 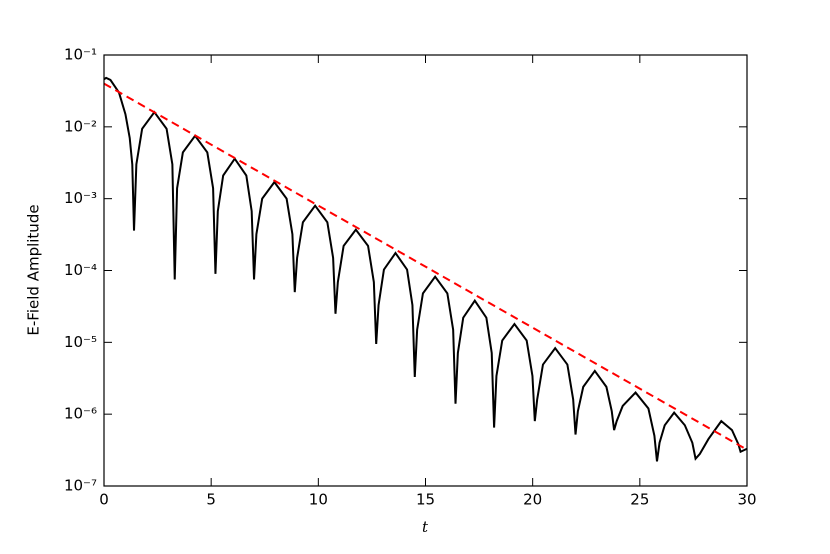 I want to click on y-tick-label: 10⁻³, so click(x=80, y=198).